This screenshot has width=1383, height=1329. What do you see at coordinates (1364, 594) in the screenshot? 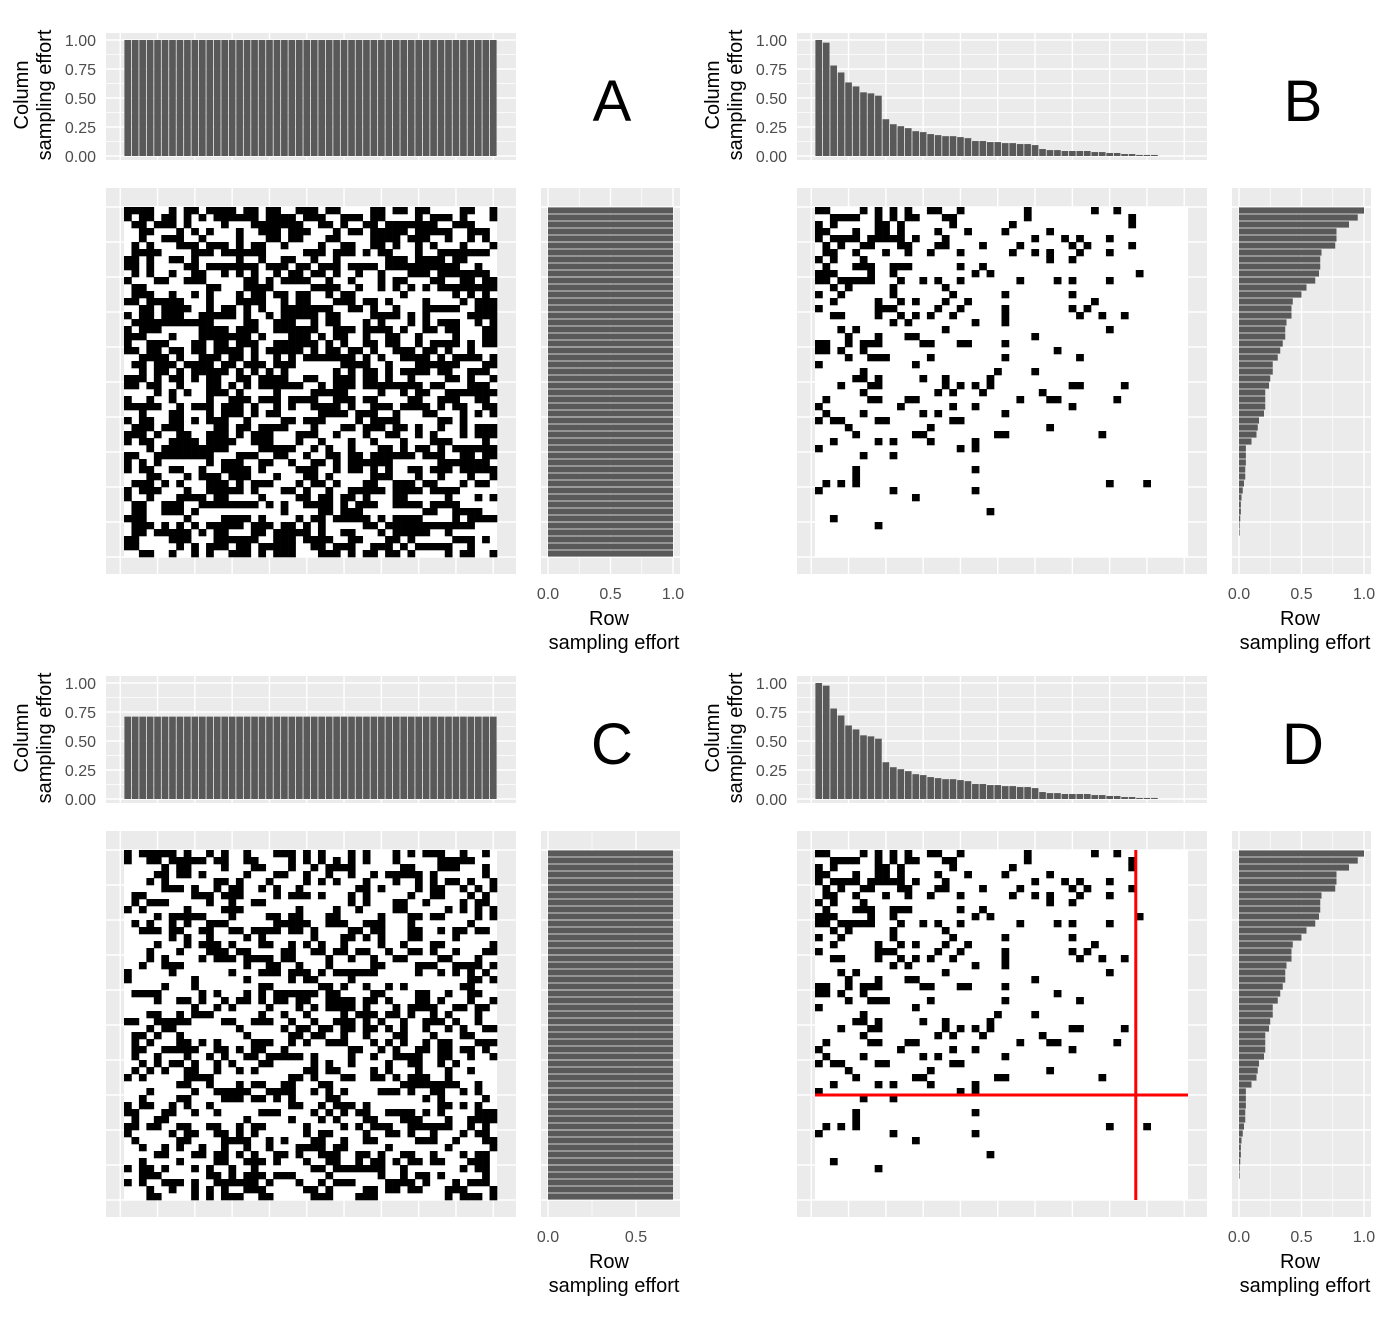
I see `x-tick-label: 1.0` at bounding box center [1364, 594].